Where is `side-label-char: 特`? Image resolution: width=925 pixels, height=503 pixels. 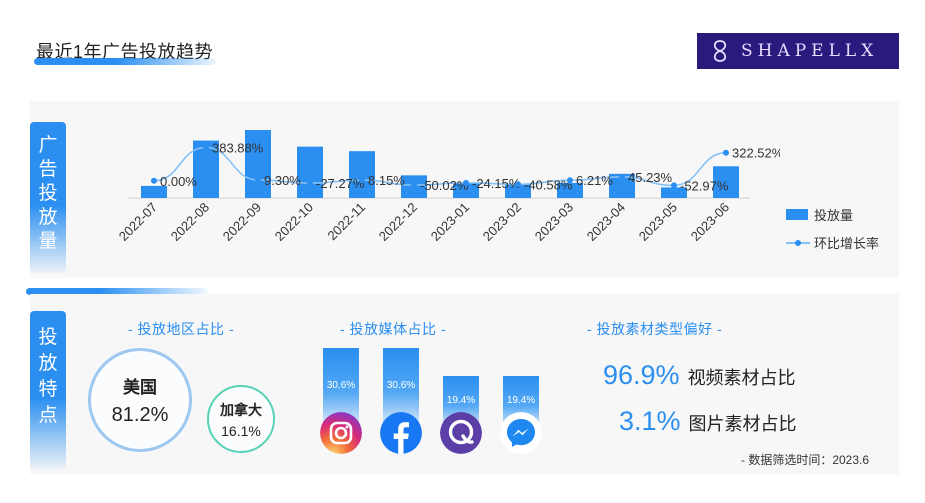 side-label-char: 特 is located at coordinates (48, 389).